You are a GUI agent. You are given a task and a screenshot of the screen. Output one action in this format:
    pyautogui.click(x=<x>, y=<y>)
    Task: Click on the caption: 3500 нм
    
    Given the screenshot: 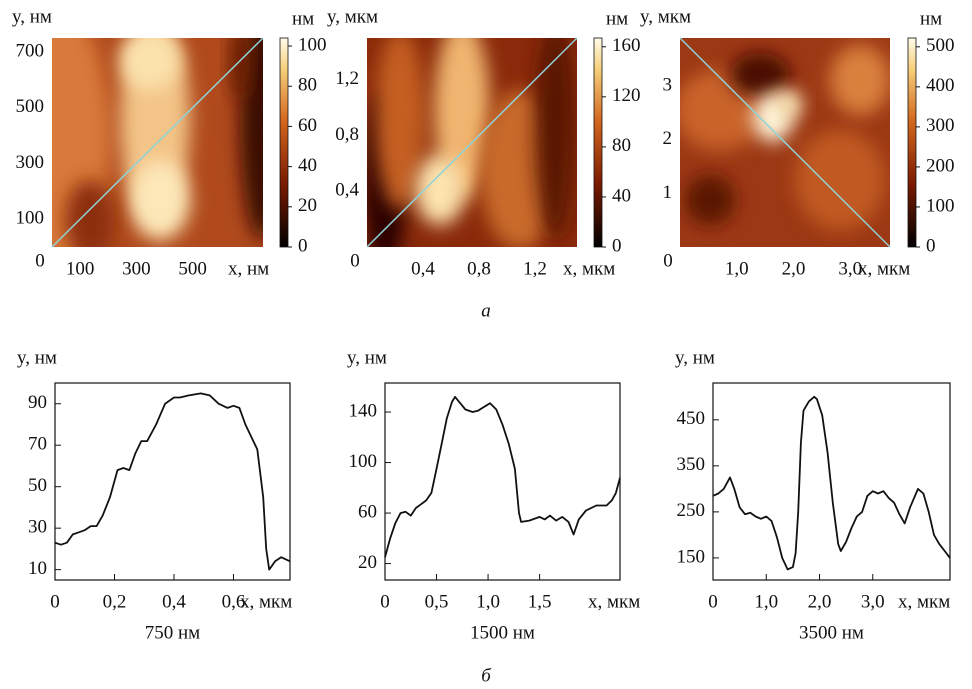 What is the action you would take?
    pyautogui.click(x=831, y=632)
    